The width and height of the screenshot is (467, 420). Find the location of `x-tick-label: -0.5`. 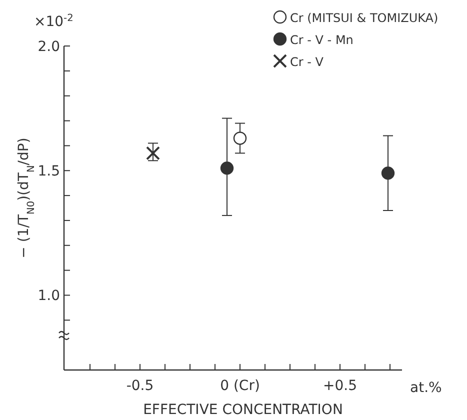

x-tick-label: -0.5 is located at coordinates (140, 386).